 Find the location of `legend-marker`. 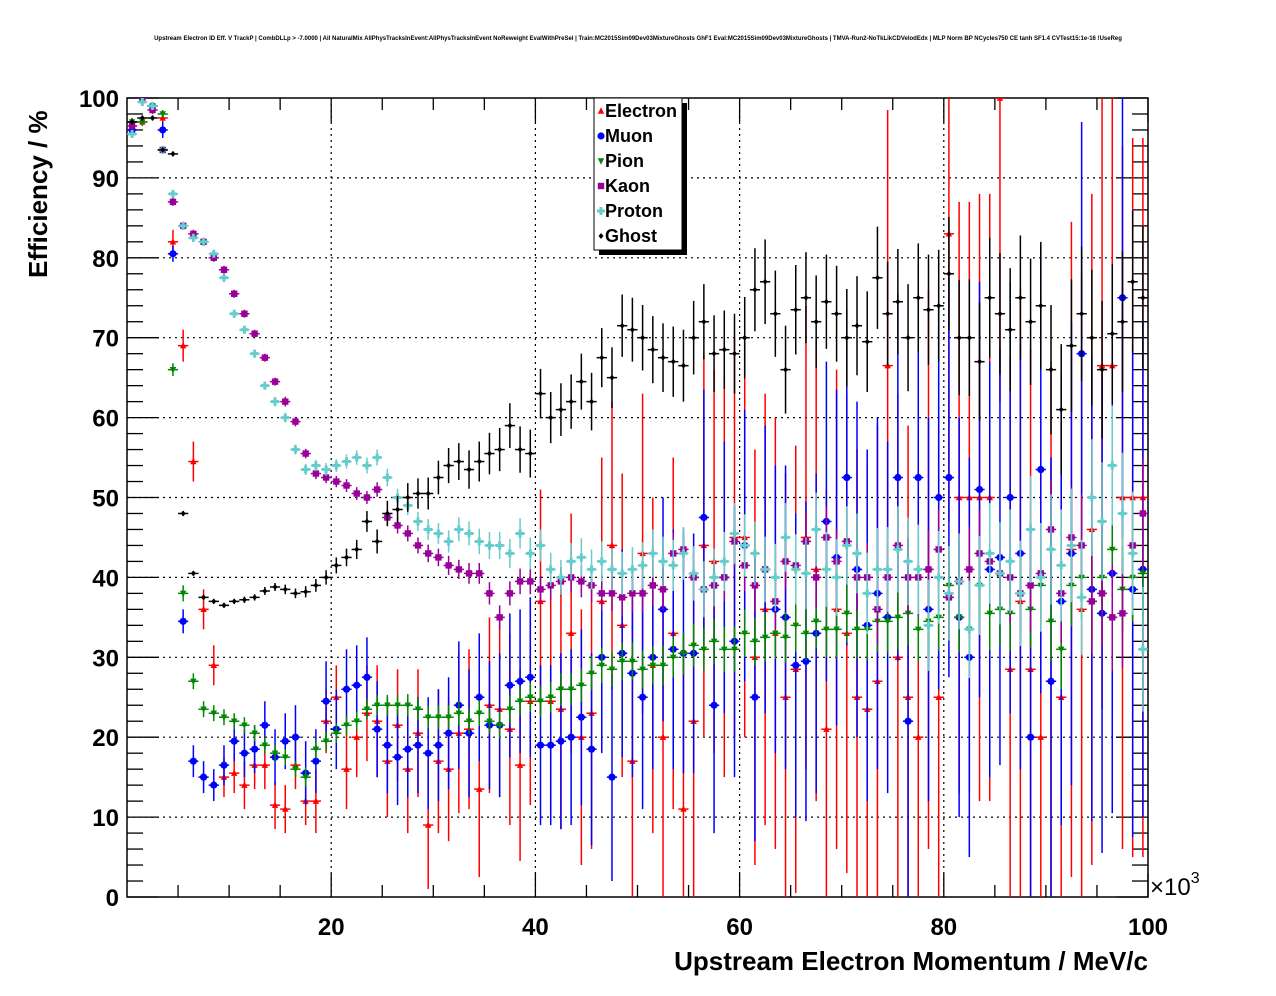

legend-marker is located at coordinates (601, 186).